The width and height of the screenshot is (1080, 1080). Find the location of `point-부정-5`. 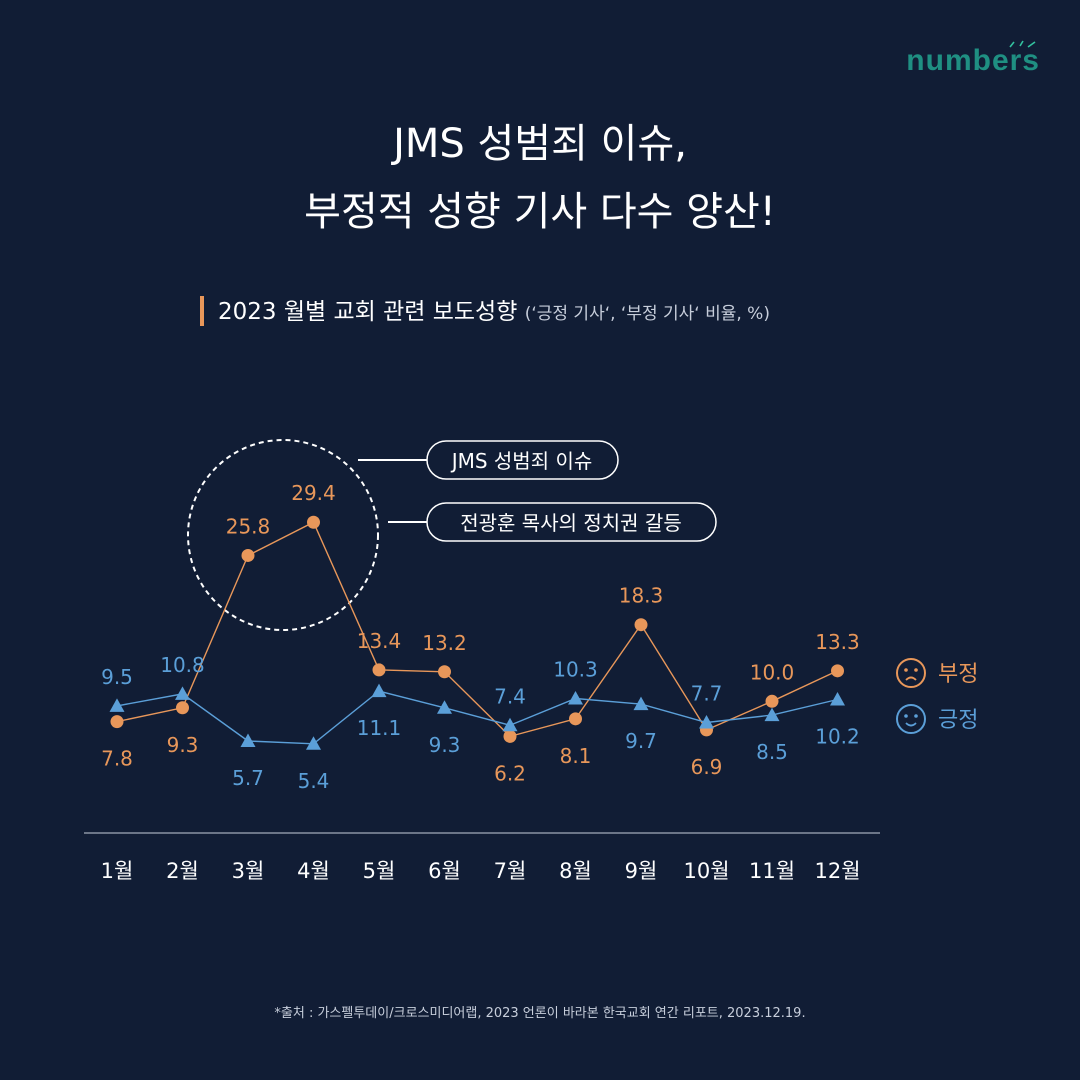

point-부정-5 is located at coordinates (379, 670).